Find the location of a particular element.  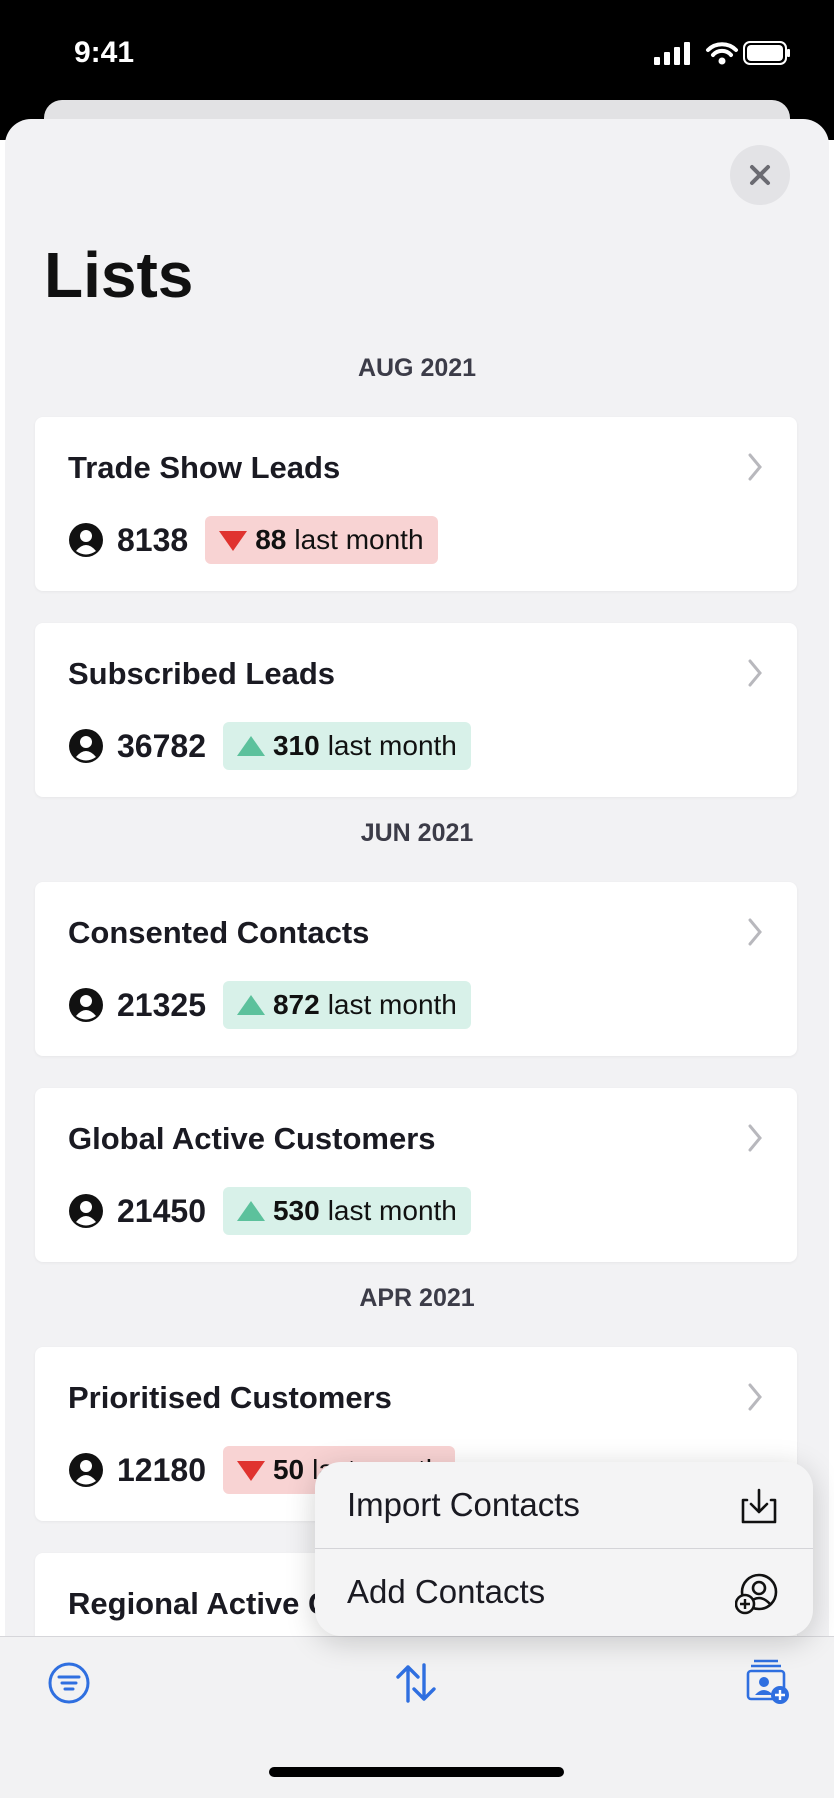

time: 9:41 is located at coordinates (104, 52).